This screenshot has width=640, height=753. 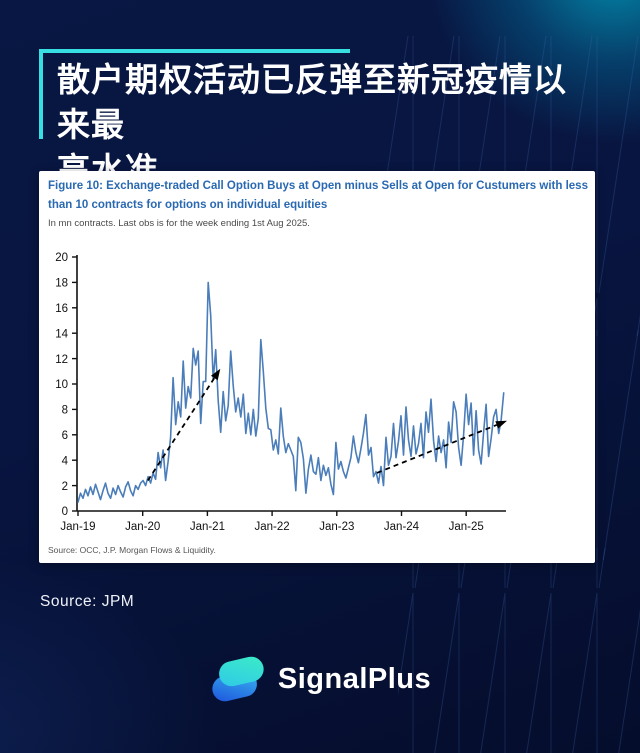 What do you see at coordinates (87, 601) in the screenshot?
I see `footer-source: Source: JPM` at bounding box center [87, 601].